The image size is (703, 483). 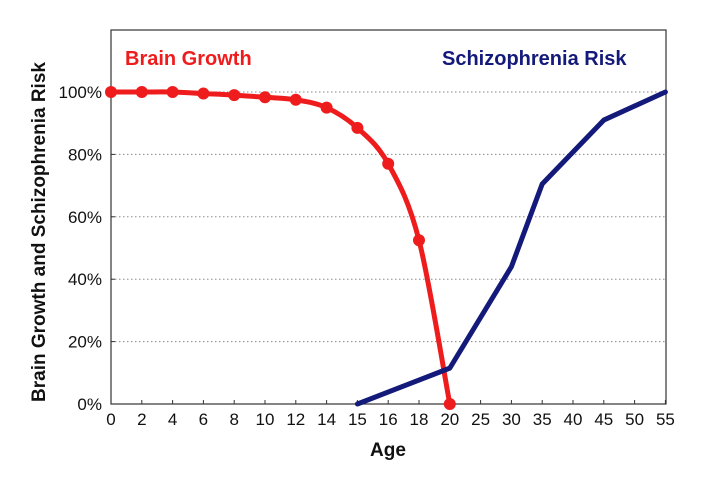 What do you see at coordinates (89, 404) in the screenshot?
I see `y-tick-label: 0%` at bounding box center [89, 404].